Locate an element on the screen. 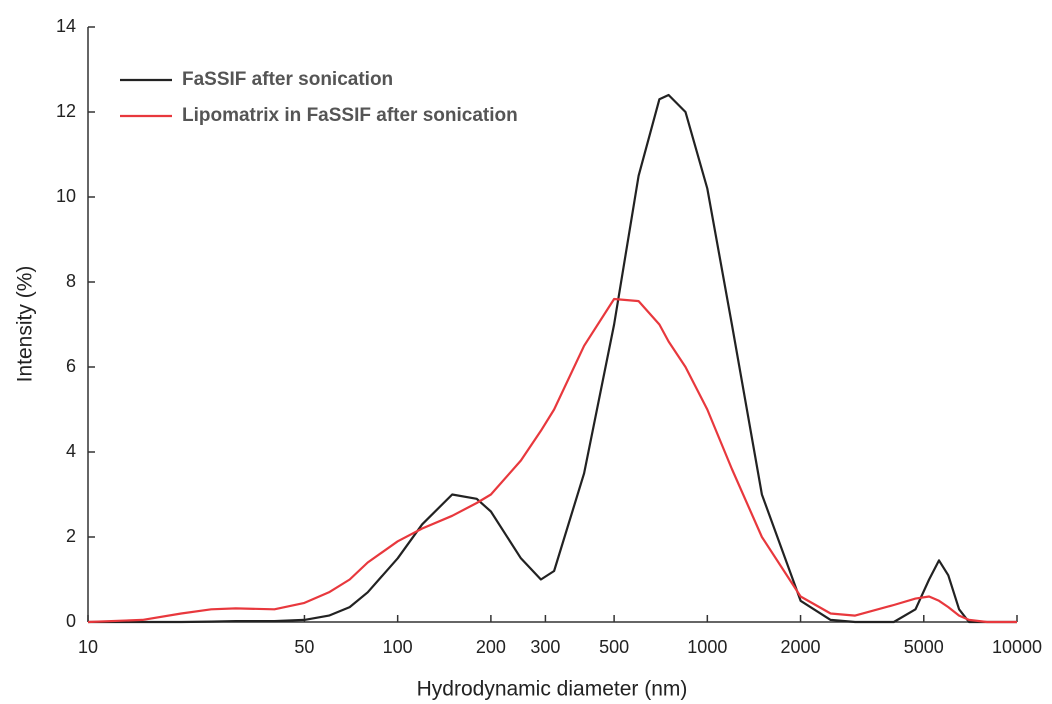 Image resolution: width=1052 pixels, height=704 pixels. x-tick-label: 5000 is located at coordinates (924, 647).